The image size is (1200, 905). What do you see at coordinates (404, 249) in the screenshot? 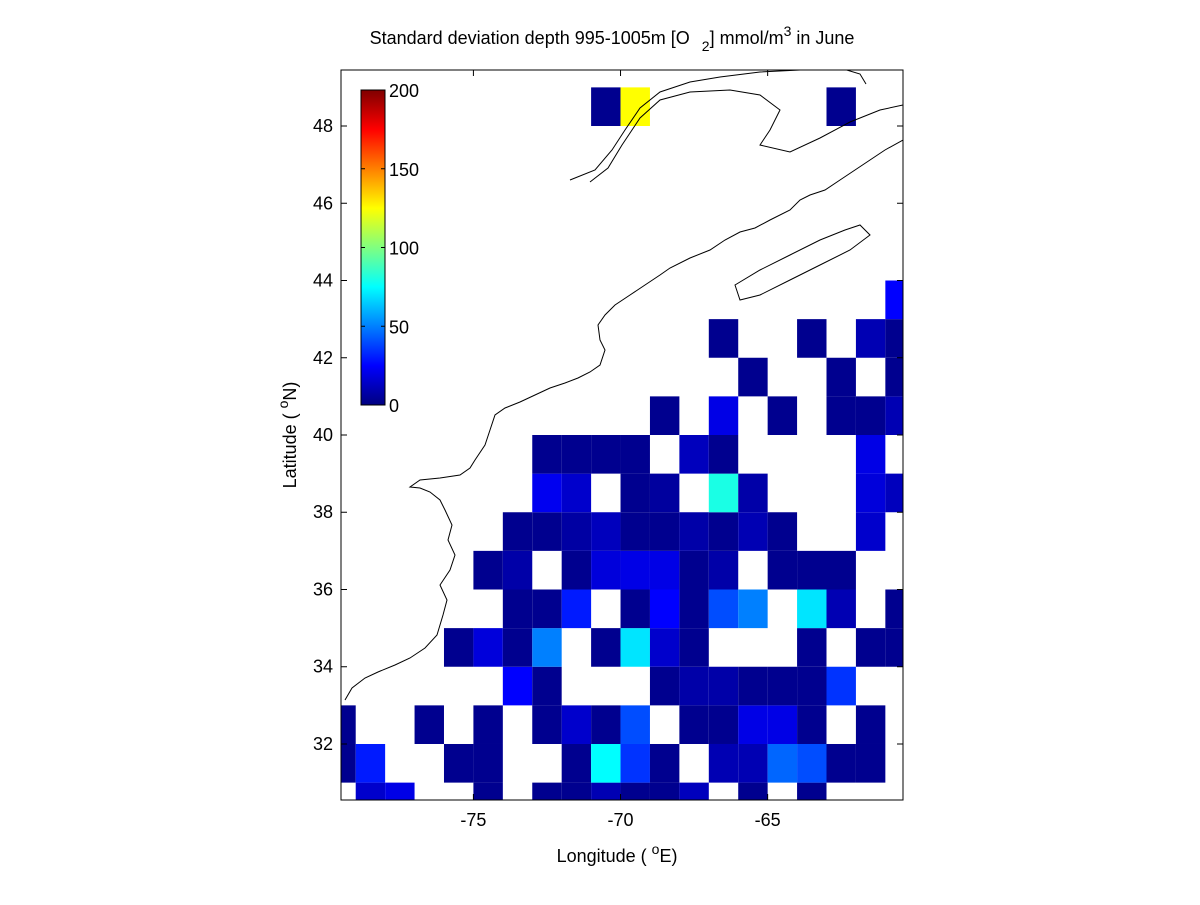
I see `colorbar-tick-label: 100` at bounding box center [404, 249].